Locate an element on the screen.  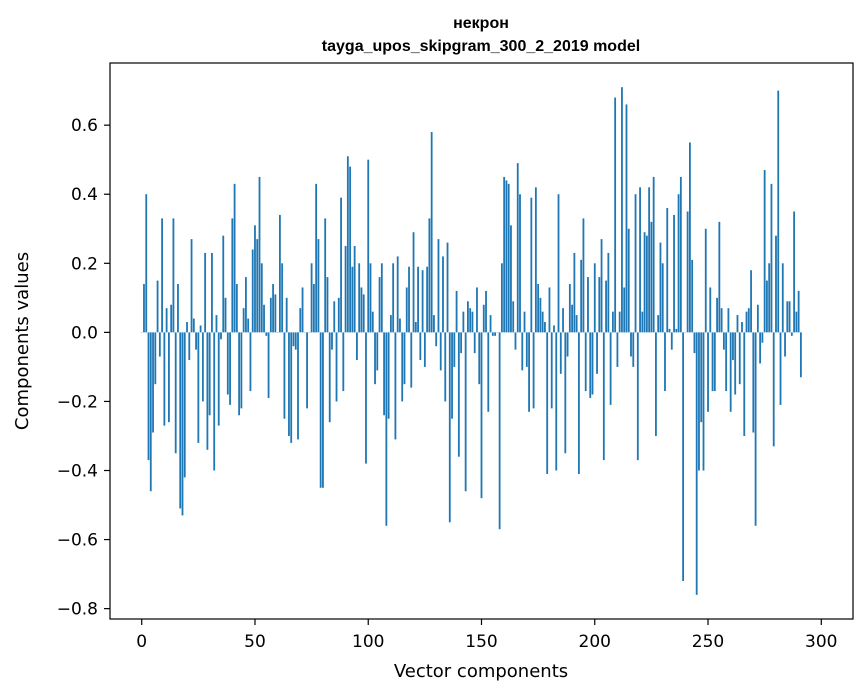
chart-title-line1: некрон is located at coordinates (481, 23).